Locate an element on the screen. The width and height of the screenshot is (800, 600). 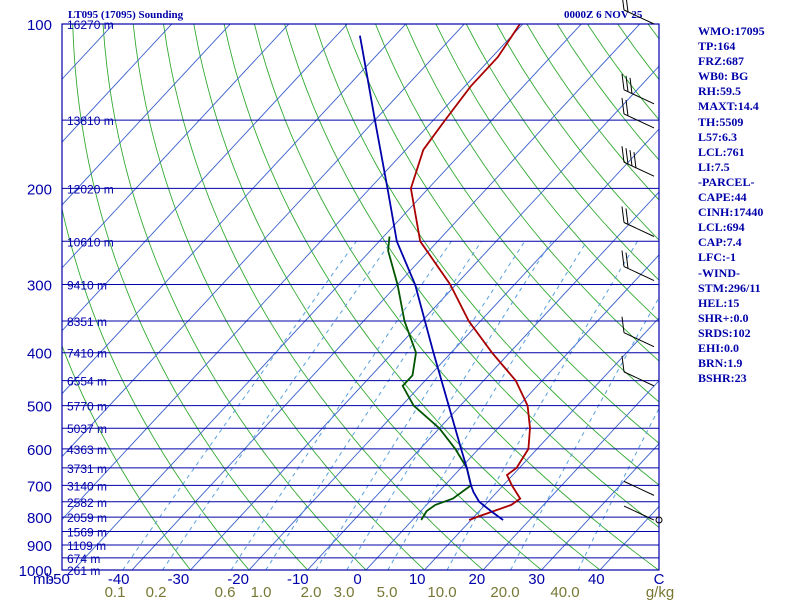
index-item: FRZ:687 is located at coordinates (721, 61).